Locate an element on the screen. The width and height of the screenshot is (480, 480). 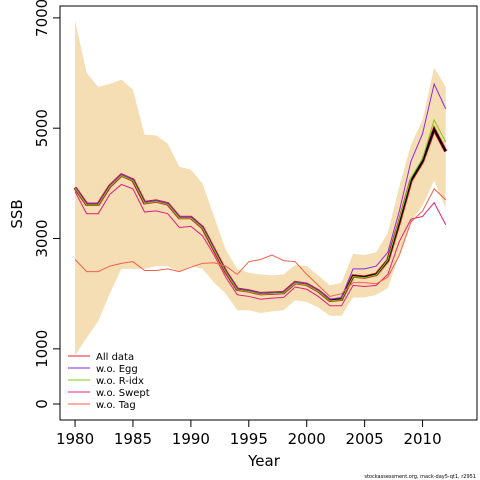
y-tick-label: 5000 is located at coordinates (42, 128).